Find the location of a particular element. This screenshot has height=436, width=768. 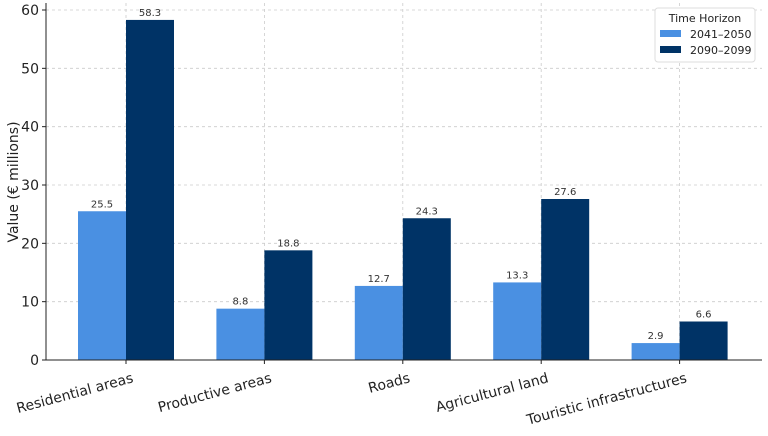

x-tick-label: Roads is located at coordinates (389, 383).